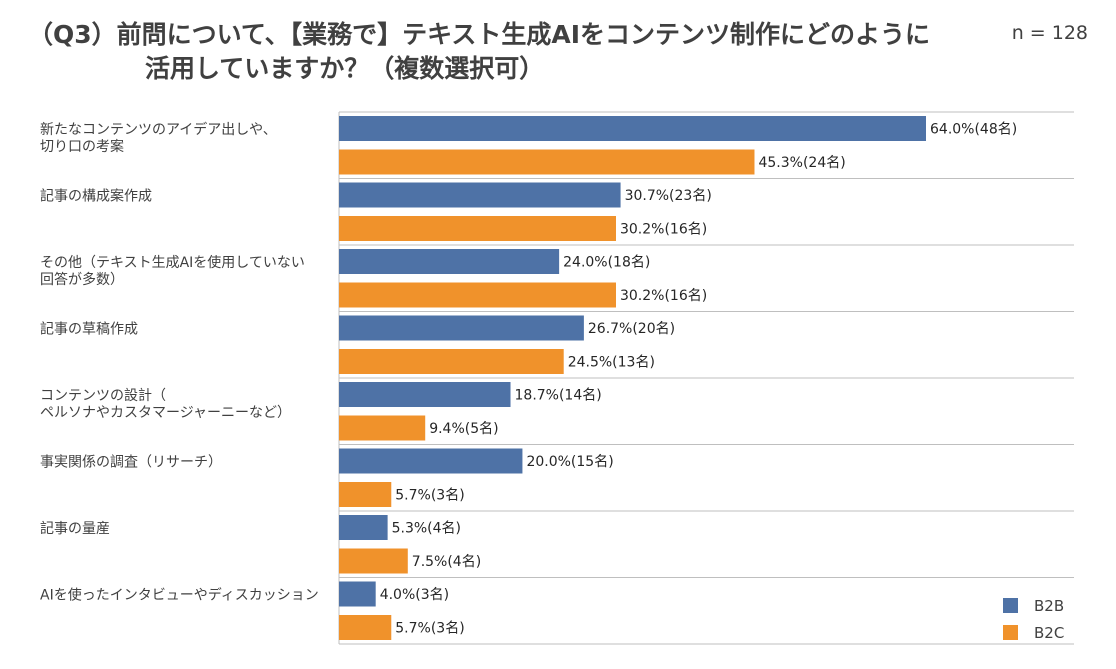 The height and width of the screenshot is (669, 1116). I want to click on data-label: 20.0%(15名), so click(569, 462).